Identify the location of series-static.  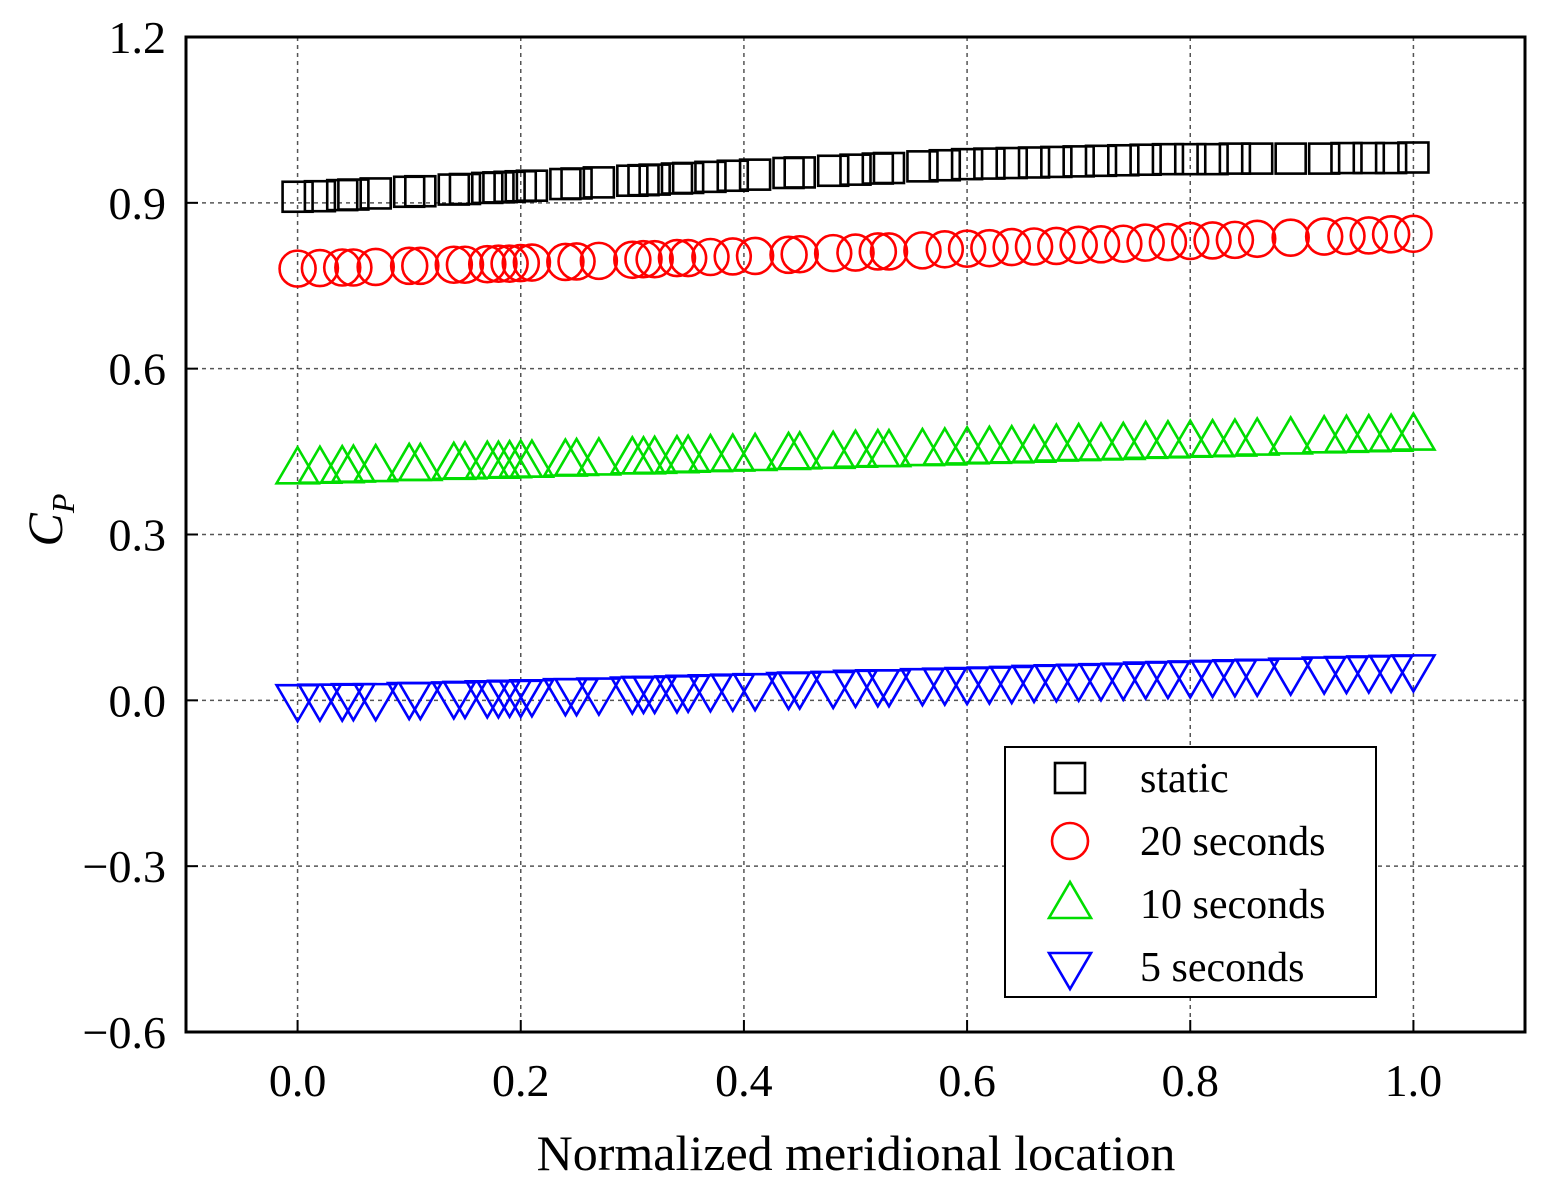
(855, 177).